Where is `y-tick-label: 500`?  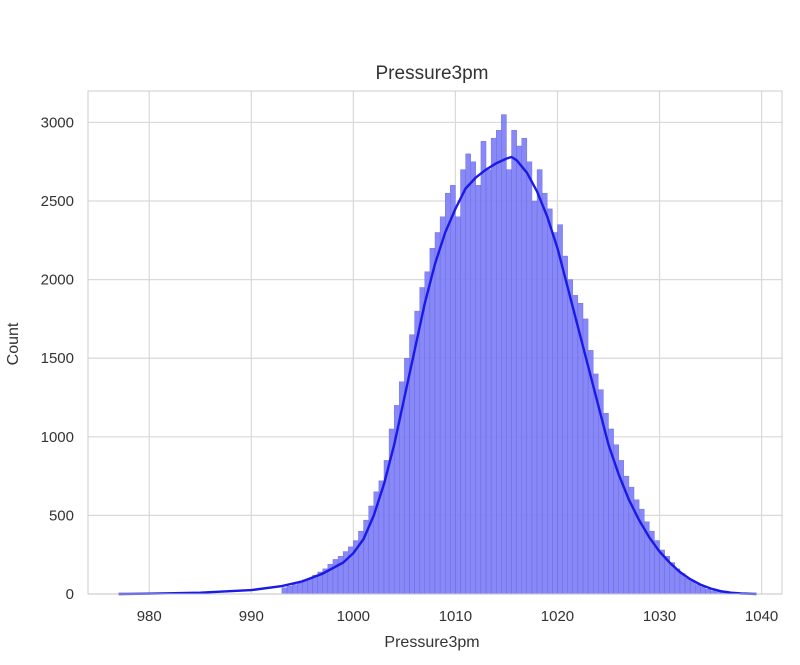
y-tick-label: 500 is located at coordinates (61, 515).